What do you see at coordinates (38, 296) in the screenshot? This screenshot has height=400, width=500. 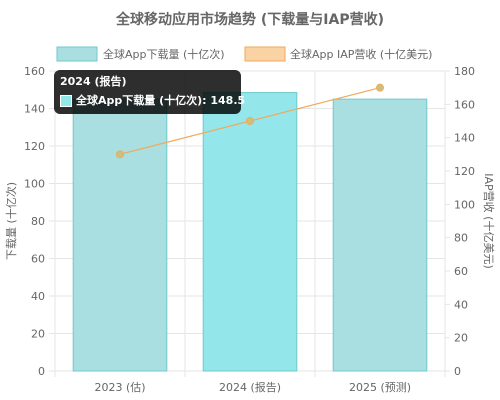 I see `y-left-tick-label: 40` at bounding box center [38, 296].